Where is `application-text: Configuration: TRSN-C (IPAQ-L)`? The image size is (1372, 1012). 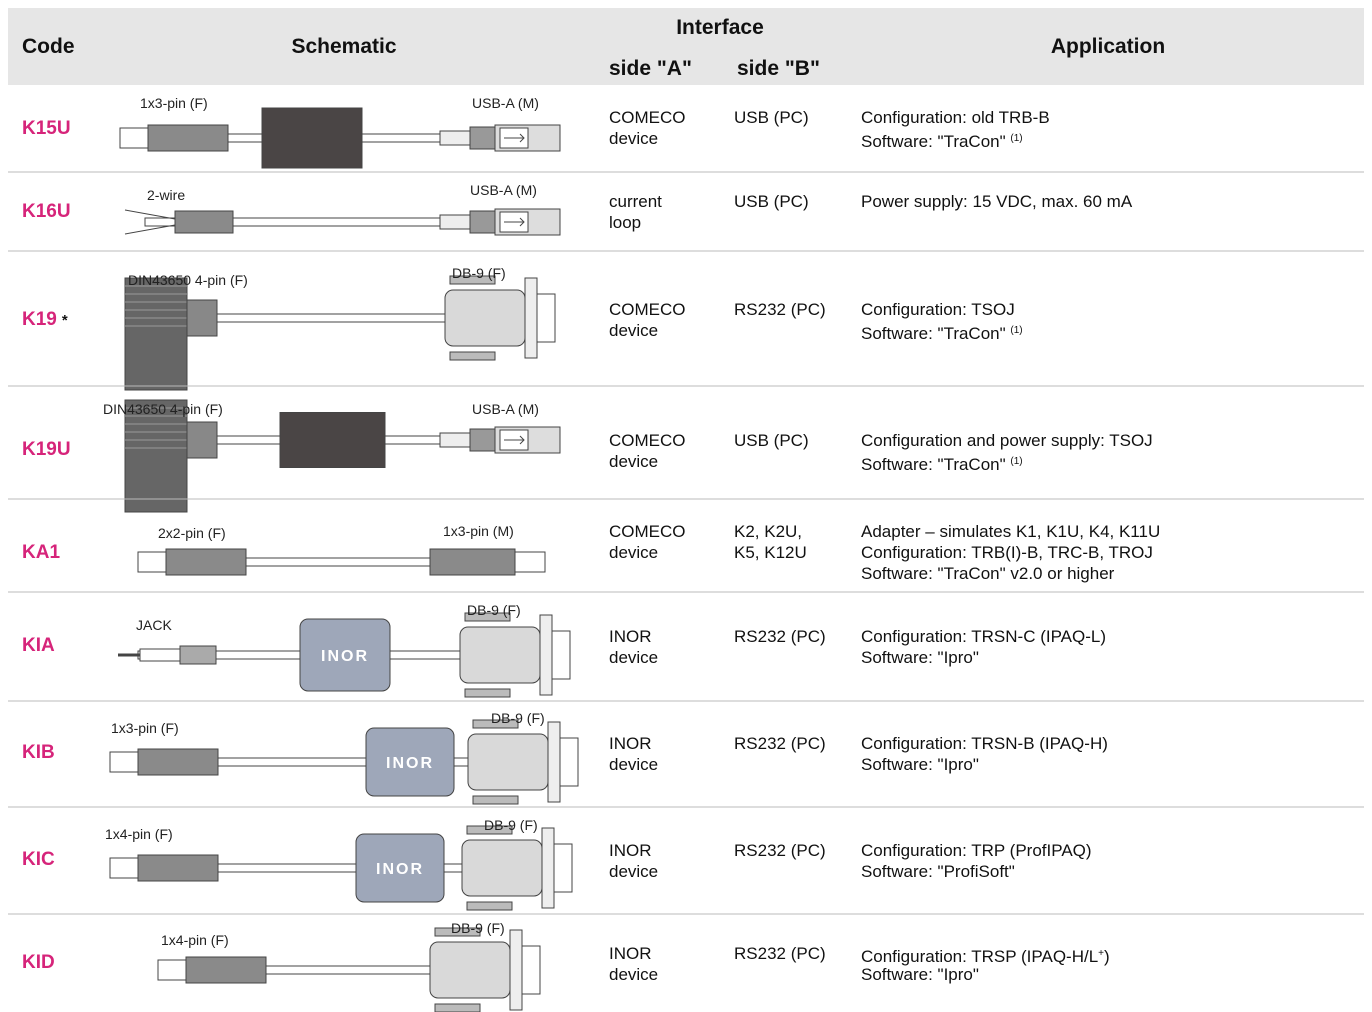
application-text: Configuration: TRSN-C (IPAQ-L) is located at coordinates (983, 636).